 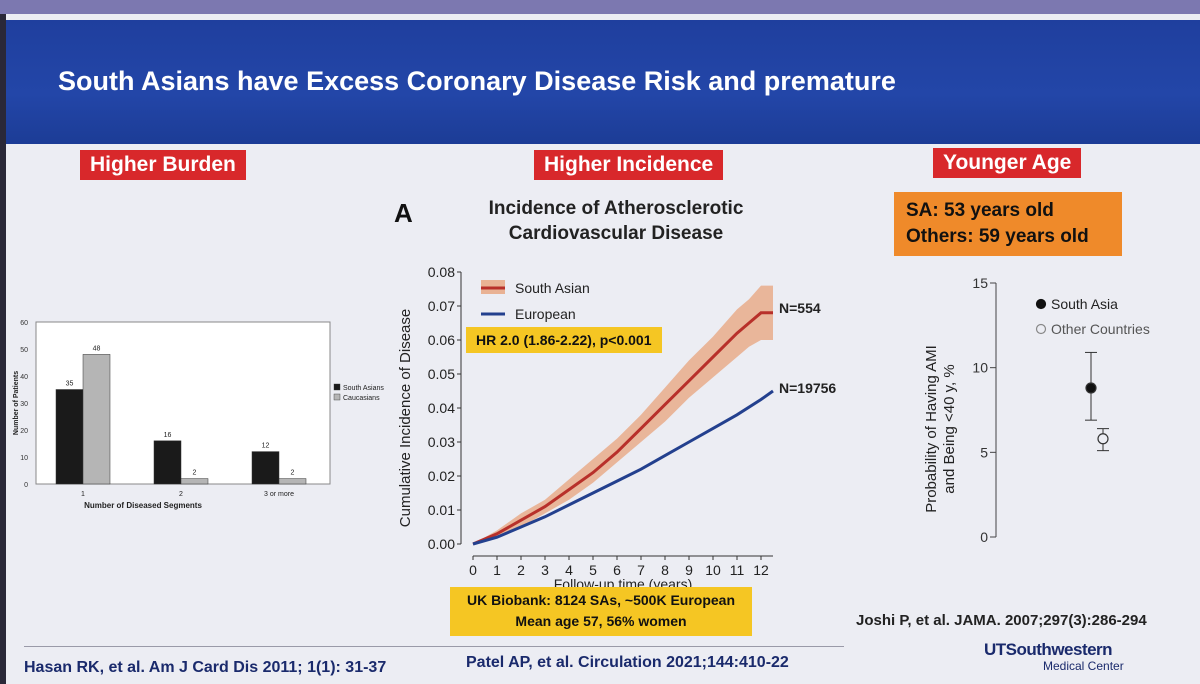 What do you see at coordinates (70, 384) in the screenshot?
I see `bar-value-label: 35` at bounding box center [70, 384].